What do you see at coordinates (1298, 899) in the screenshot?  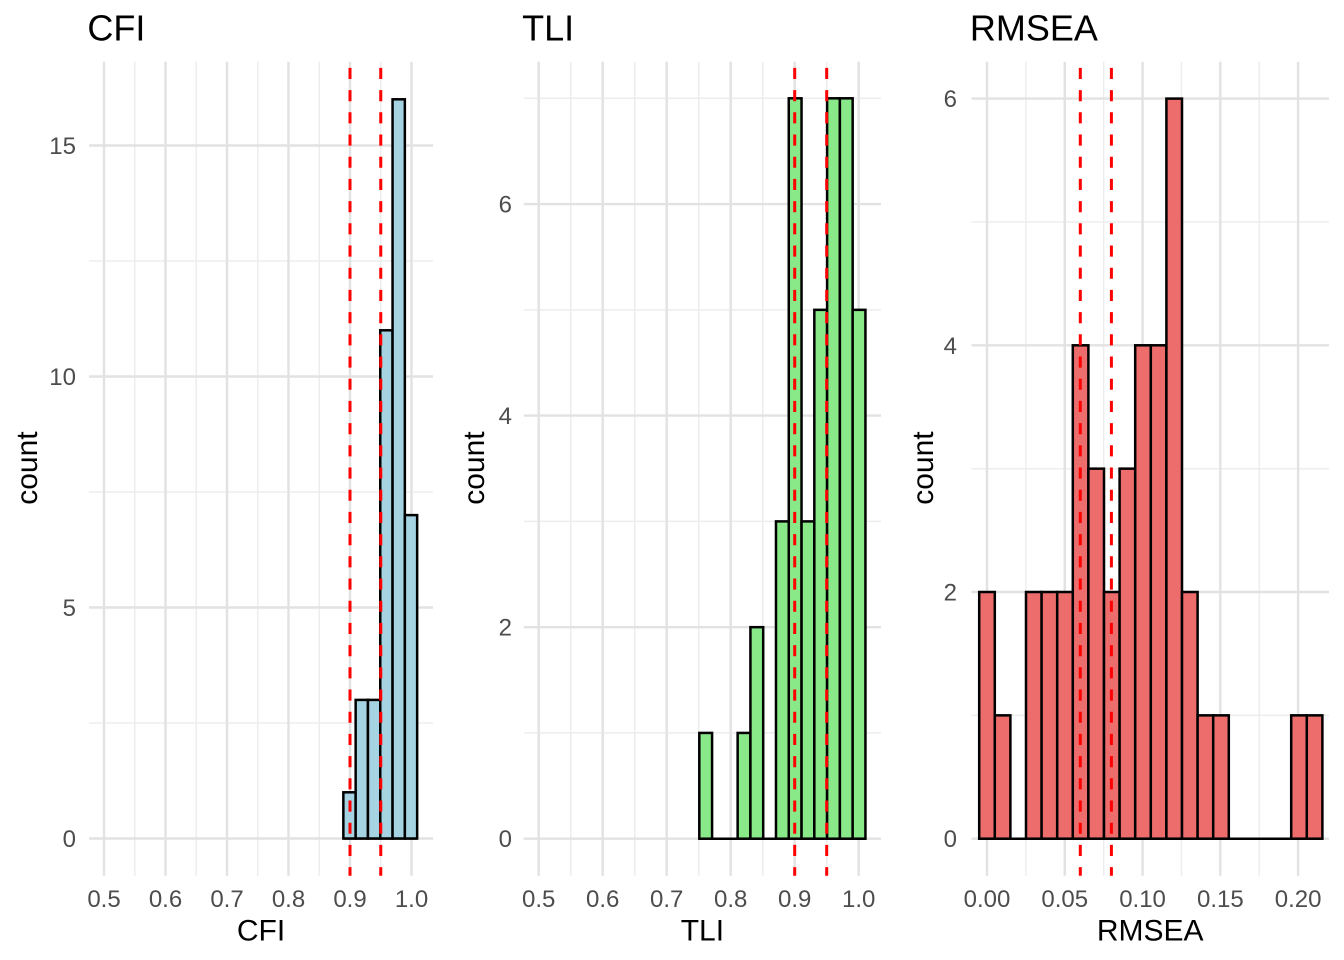 I see `svg-text: 0.20` at bounding box center [1298, 899].